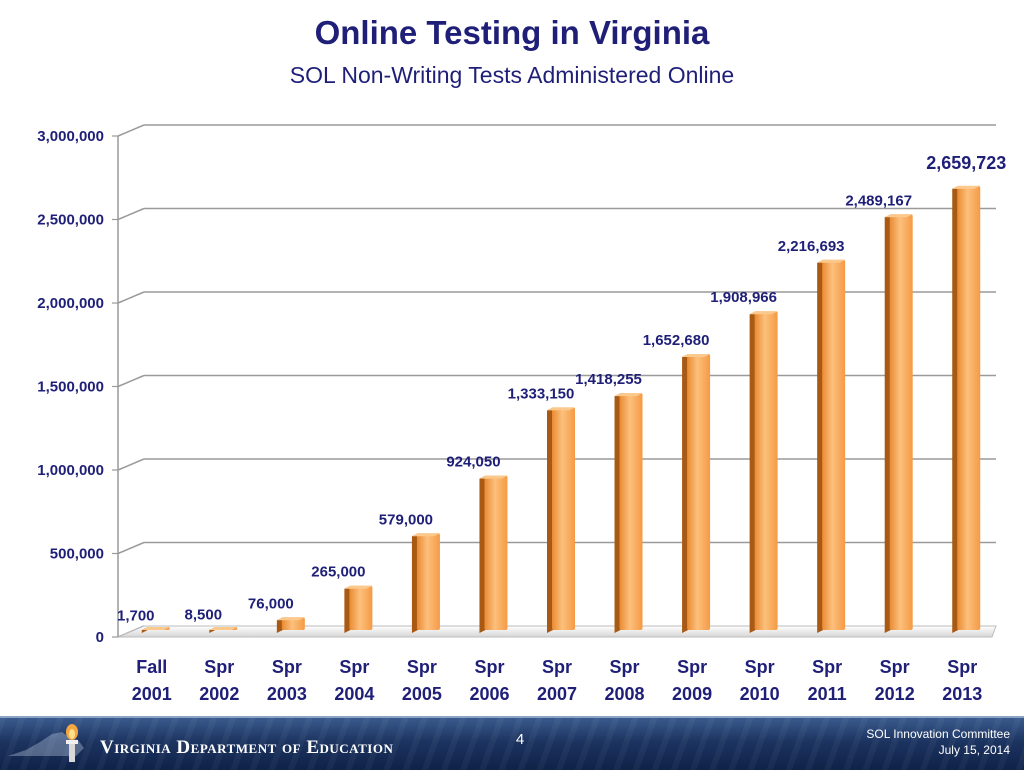 The width and height of the screenshot is (1024, 770). I want to click on x-tick-label-year: 2002, so click(219, 694).